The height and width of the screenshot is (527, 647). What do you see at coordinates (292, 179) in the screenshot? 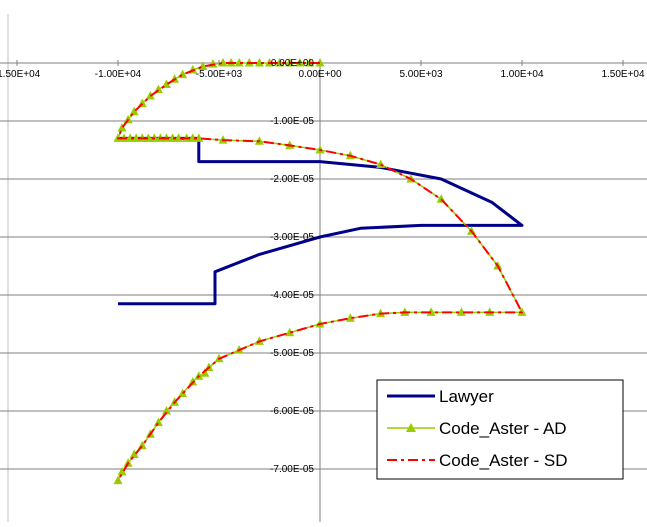
I see `y-tick-label-2: -2.00E-05` at bounding box center [292, 179].